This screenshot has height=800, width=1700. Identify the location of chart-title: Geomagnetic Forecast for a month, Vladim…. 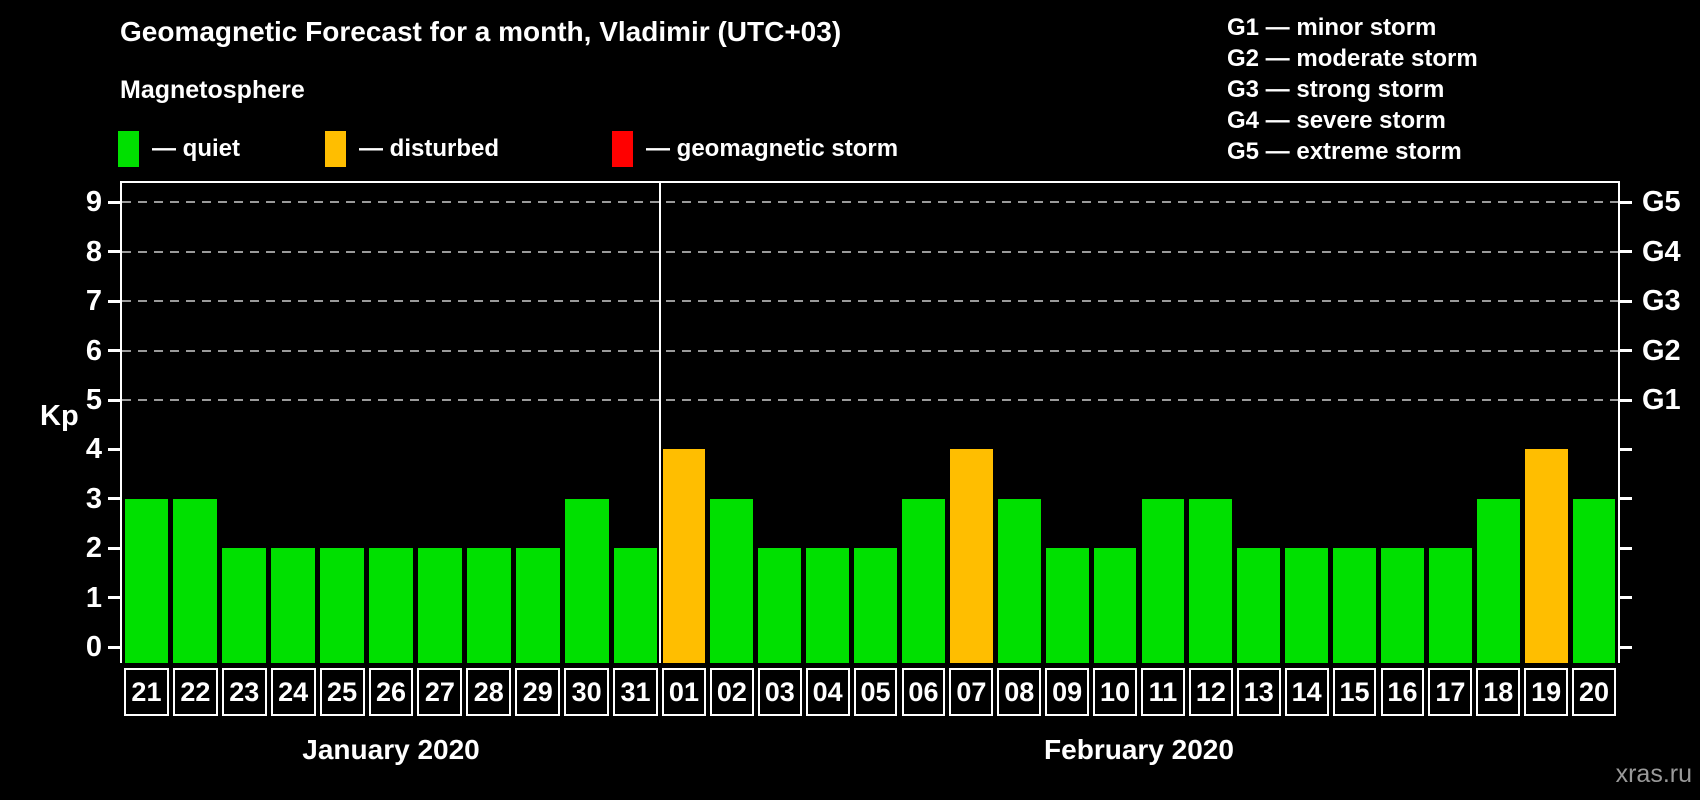
(481, 31).